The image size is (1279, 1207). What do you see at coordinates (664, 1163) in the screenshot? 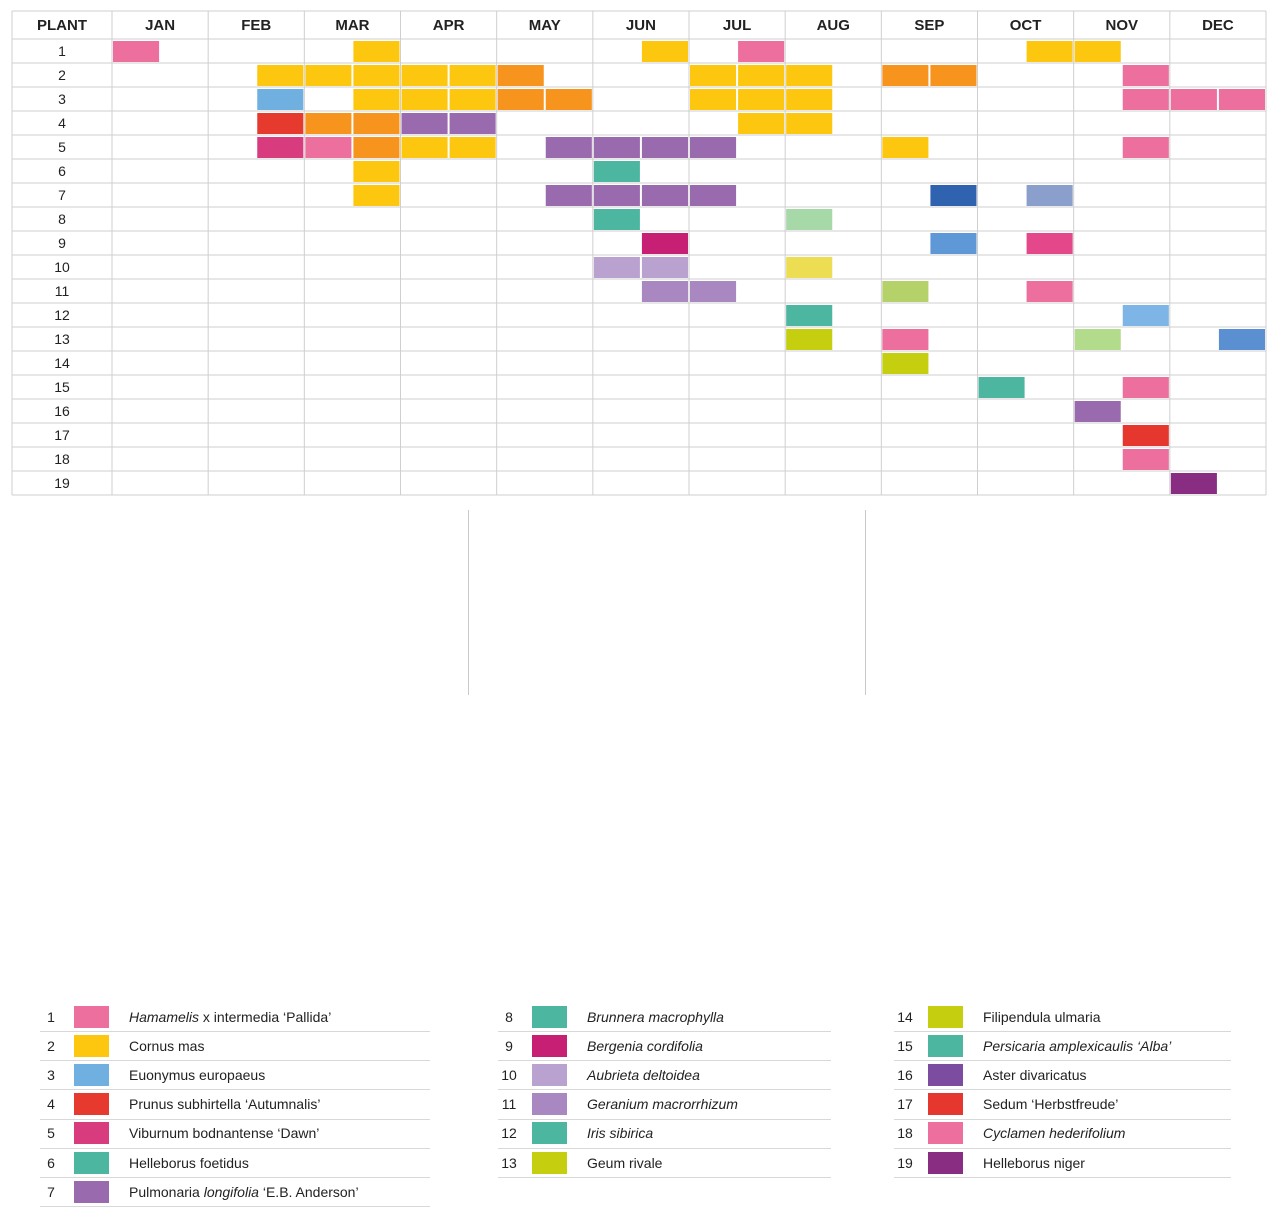
I see `legend-item: 13 Geum rivale` at bounding box center [664, 1163].